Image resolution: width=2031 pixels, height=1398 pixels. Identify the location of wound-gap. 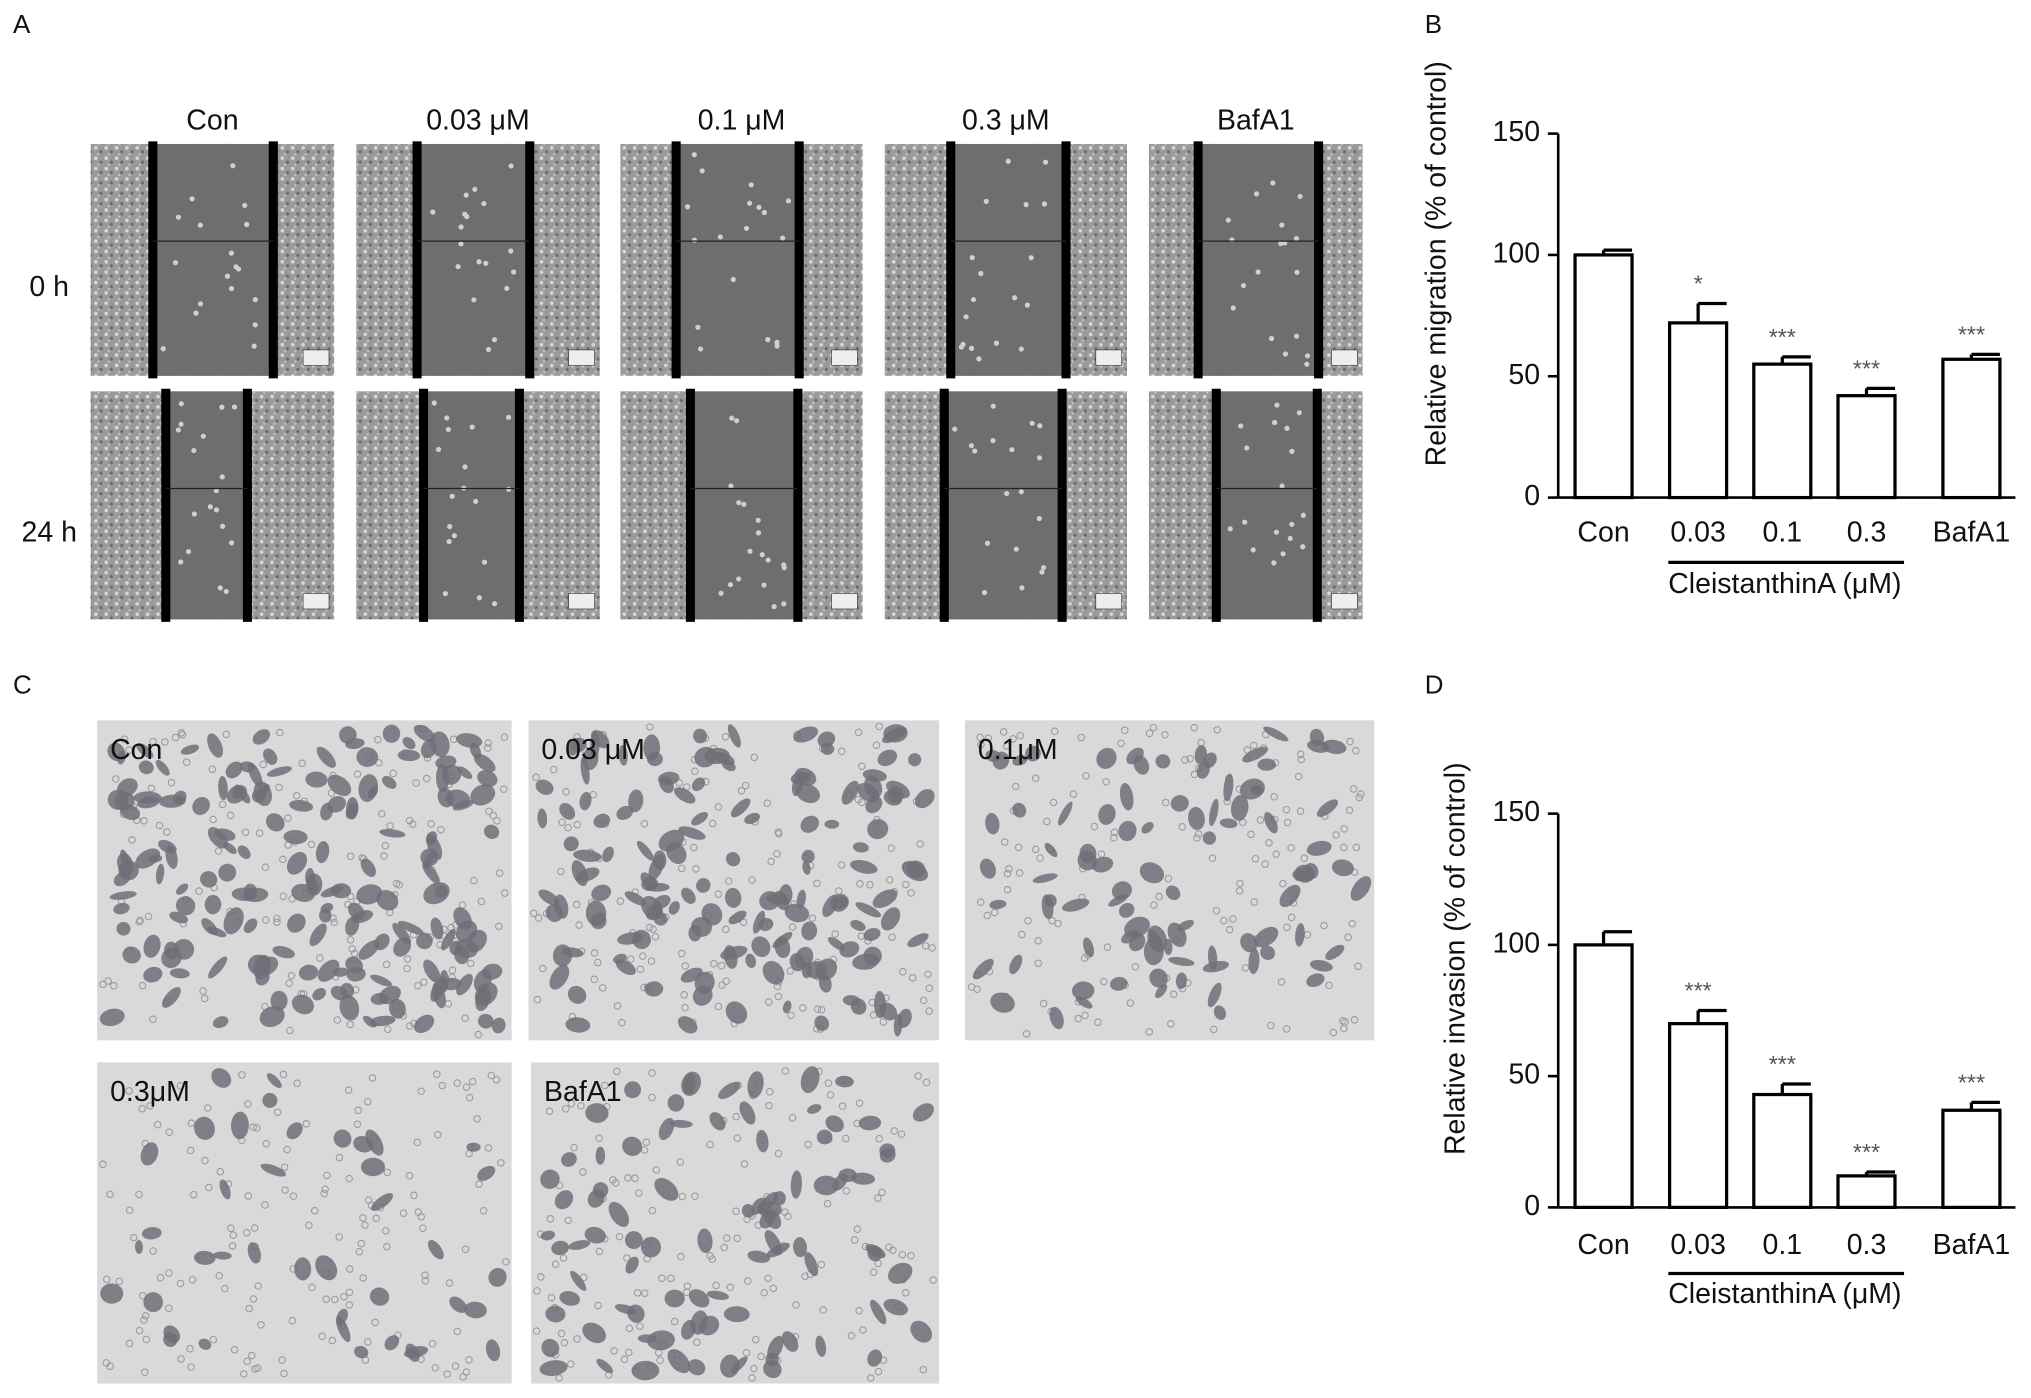
(1267, 505).